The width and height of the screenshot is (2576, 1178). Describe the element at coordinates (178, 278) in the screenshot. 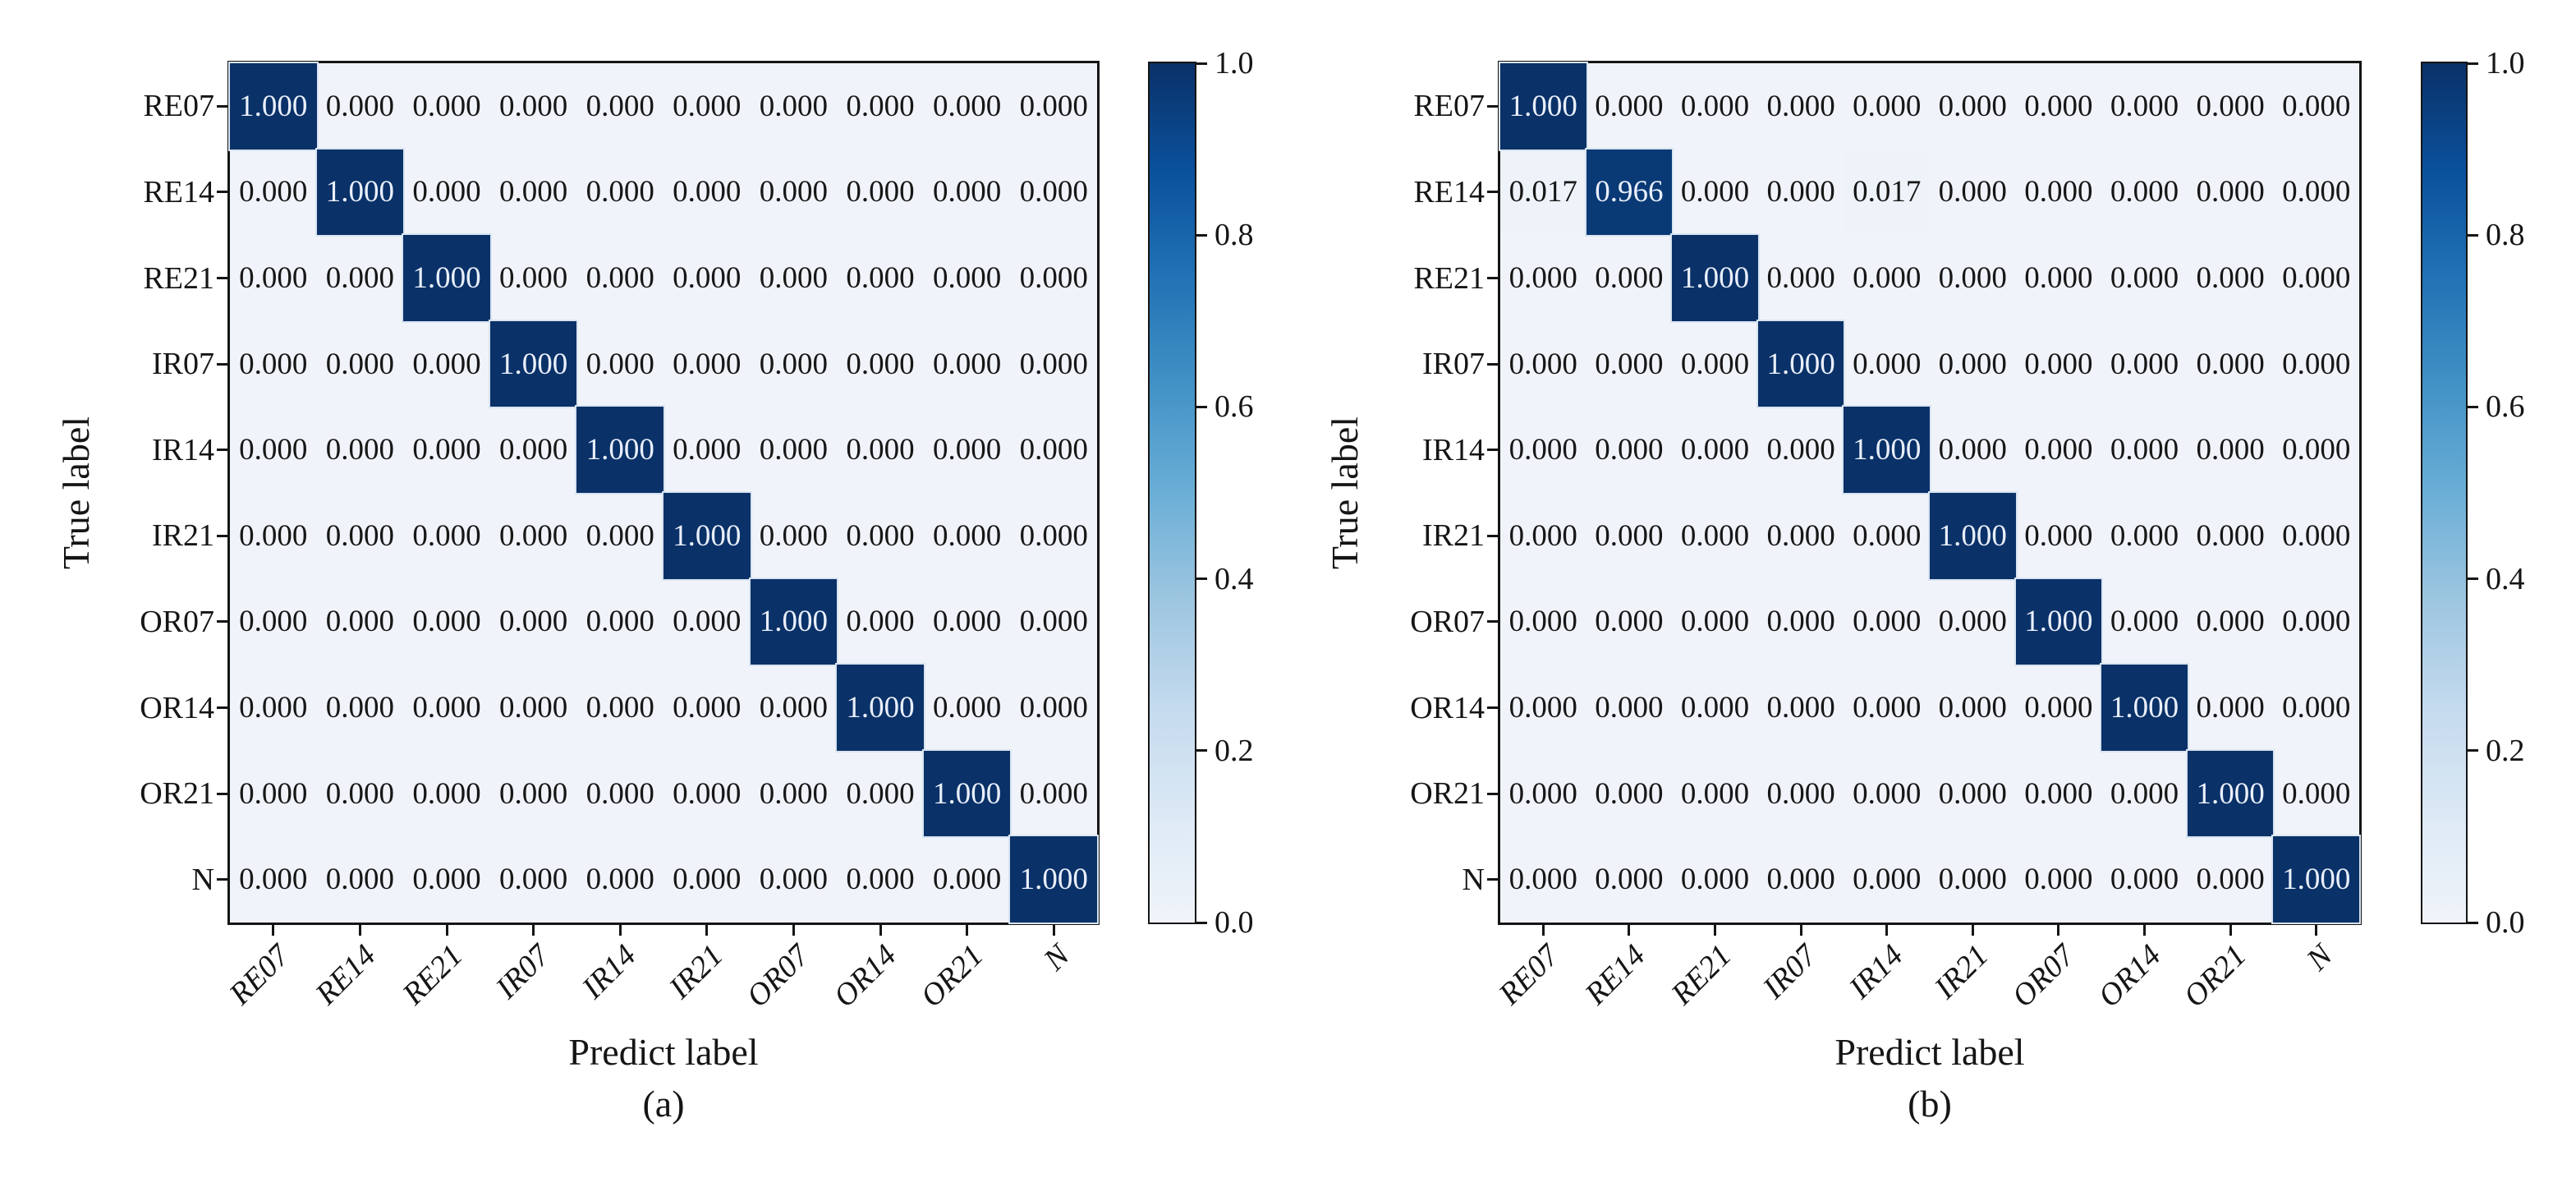

I see `y-tick-label: RE21` at that location.